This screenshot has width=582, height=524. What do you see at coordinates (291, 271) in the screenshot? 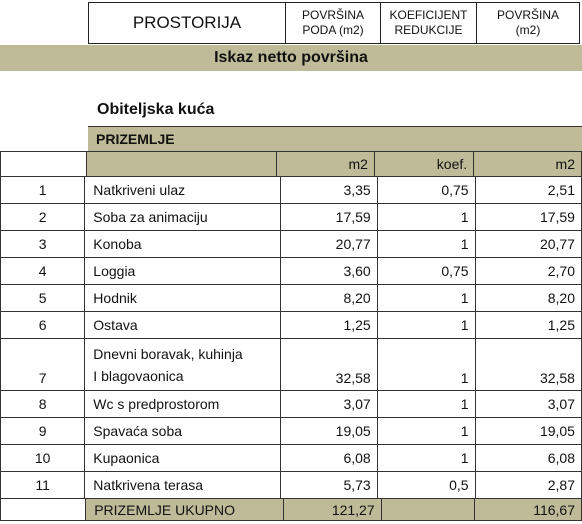
I see `table-row: 4 Loggia 3,60 0,75 2,70` at bounding box center [291, 271].